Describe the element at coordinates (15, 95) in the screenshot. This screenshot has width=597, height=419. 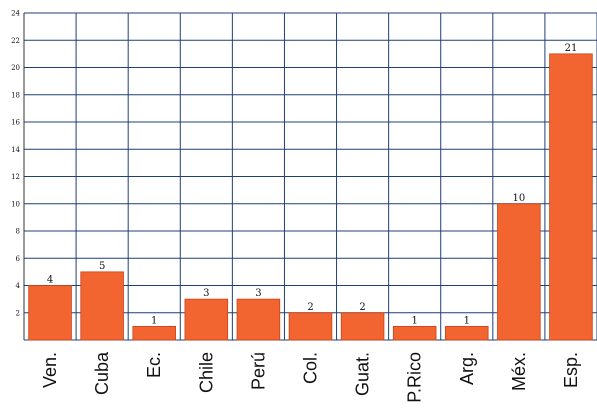
I see `y-tick-label: 18` at that location.